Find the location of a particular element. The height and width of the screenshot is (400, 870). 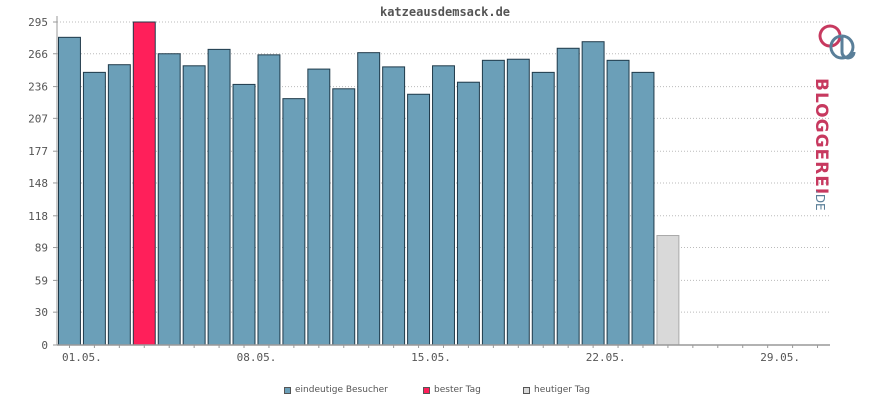

y-tick-label: 295 is located at coordinates (38, 22).